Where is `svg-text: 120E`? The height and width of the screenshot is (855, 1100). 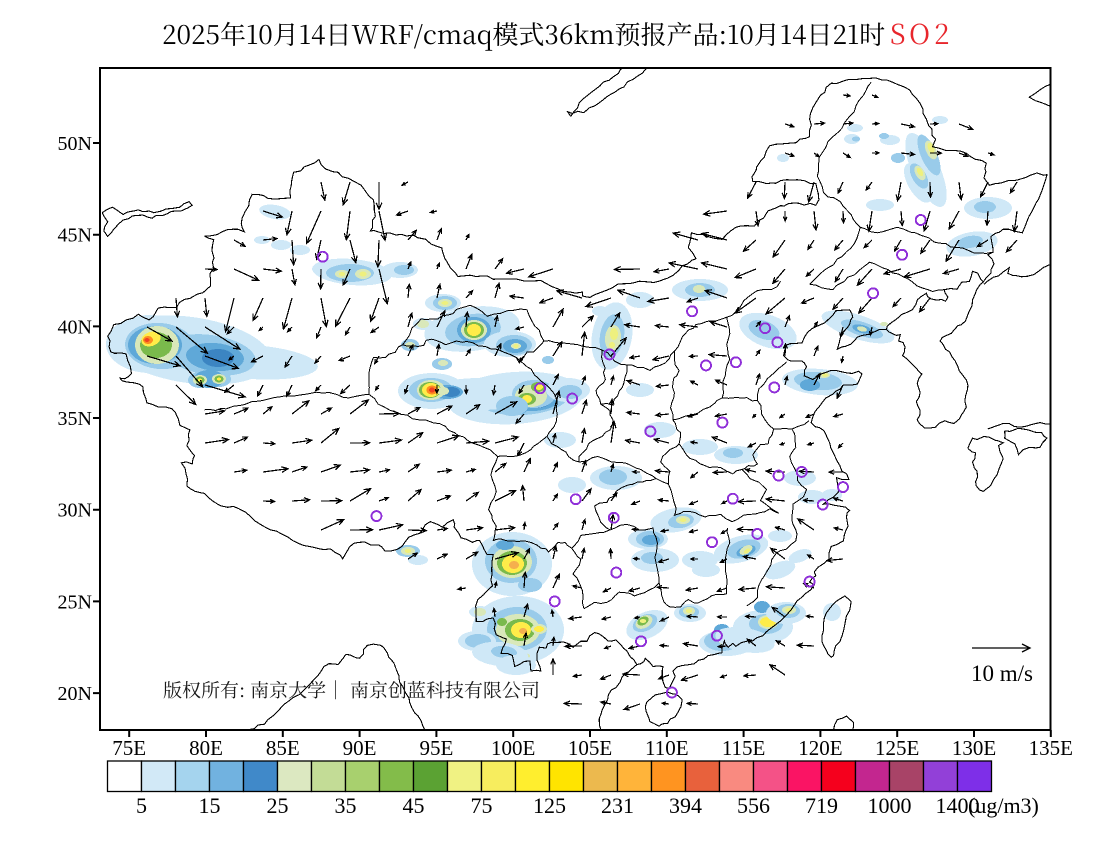
svg-text: 120E is located at coordinates (820, 748).